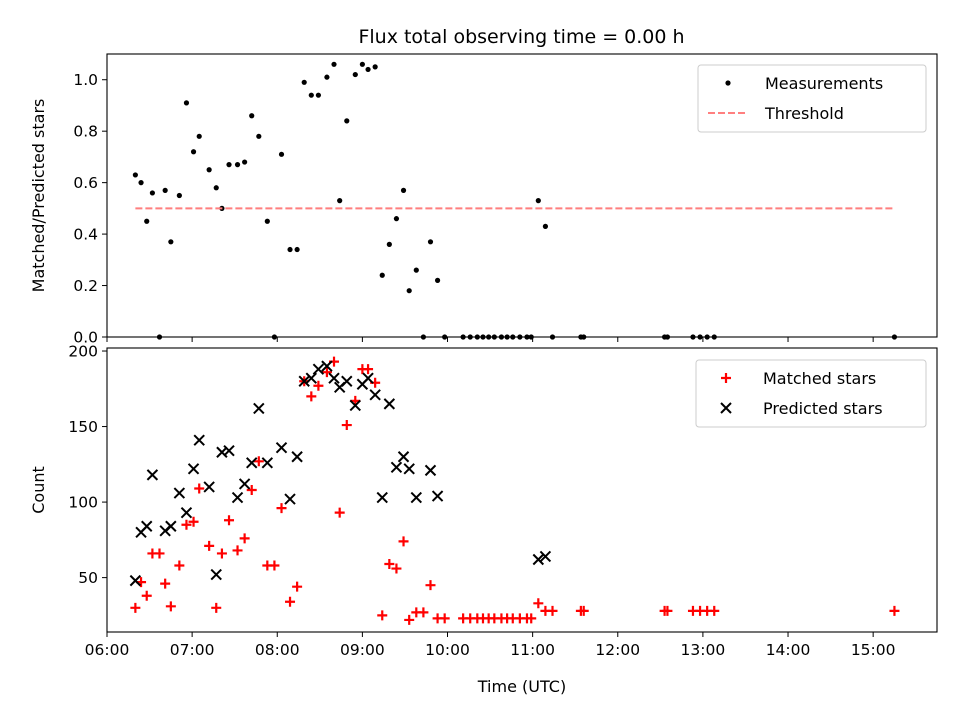  Describe the element at coordinates (447, 650) in the screenshot. I see `x-tick-label: 10:00` at that location.